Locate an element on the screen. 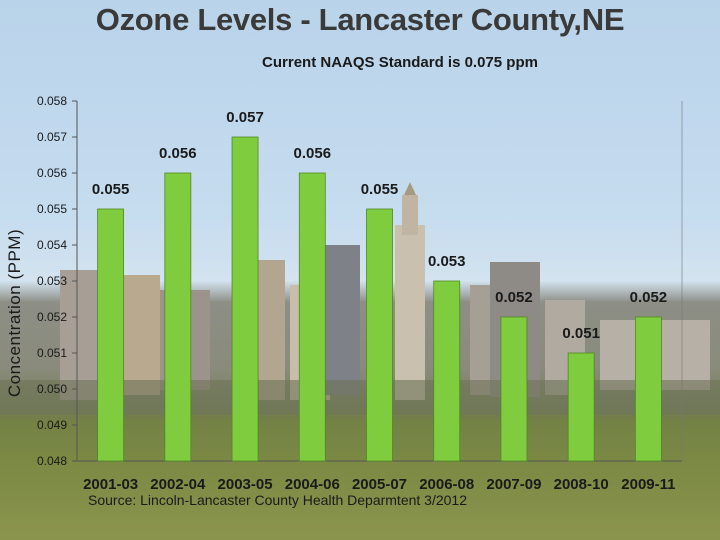  x-tick-label: 2003-05 is located at coordinates (245, 484).